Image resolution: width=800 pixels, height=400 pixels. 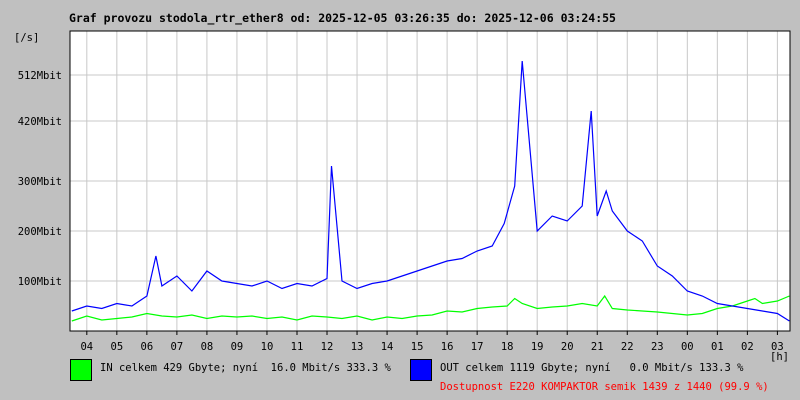 I want to click on x-tick-label: 07, so click(x=177, y=347).